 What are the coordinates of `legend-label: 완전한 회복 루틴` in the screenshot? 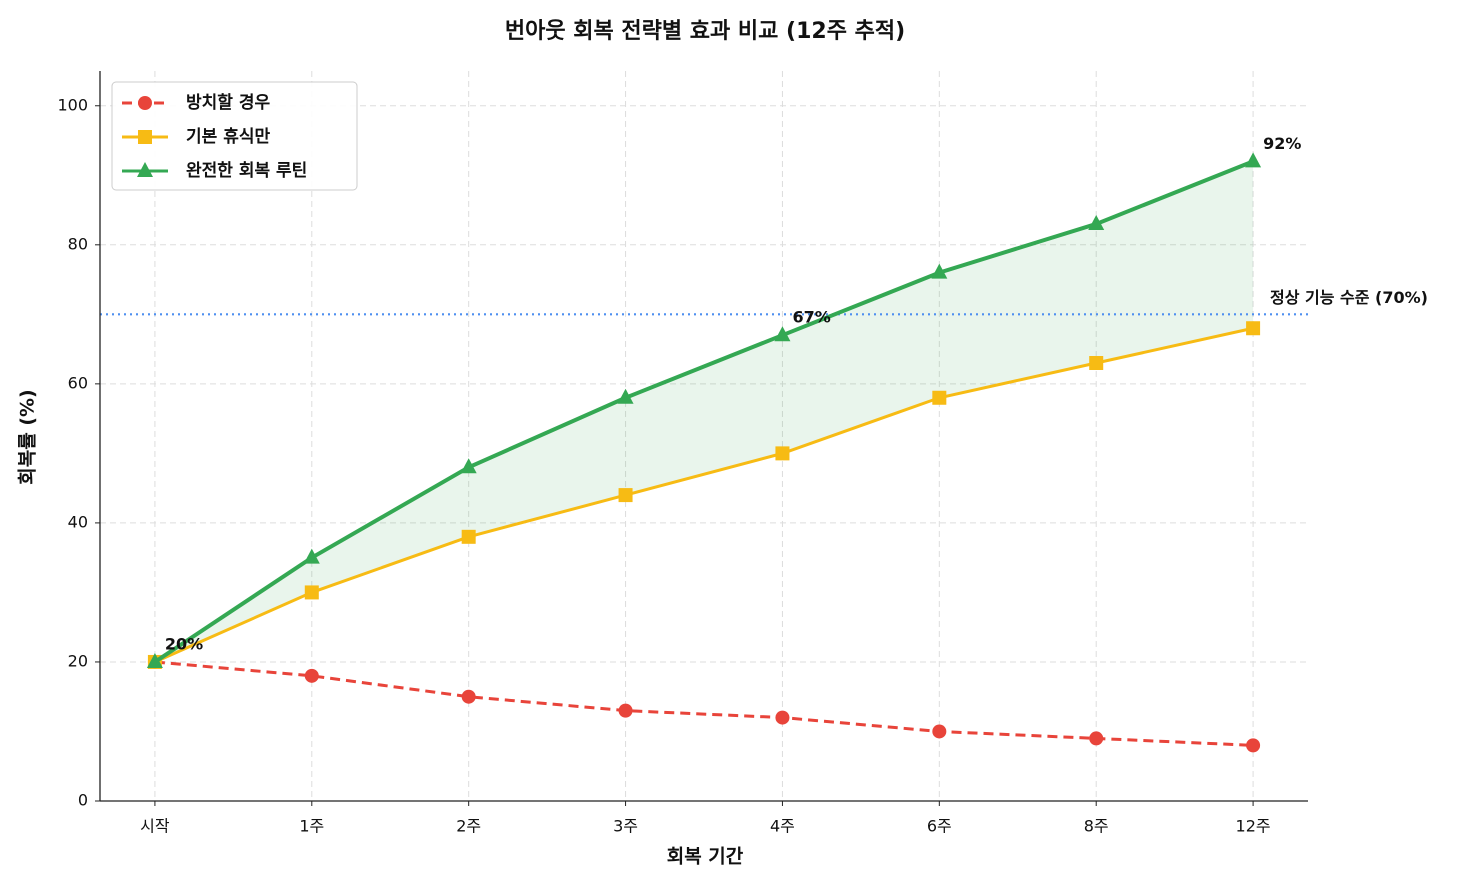 It's located at (246, 171).